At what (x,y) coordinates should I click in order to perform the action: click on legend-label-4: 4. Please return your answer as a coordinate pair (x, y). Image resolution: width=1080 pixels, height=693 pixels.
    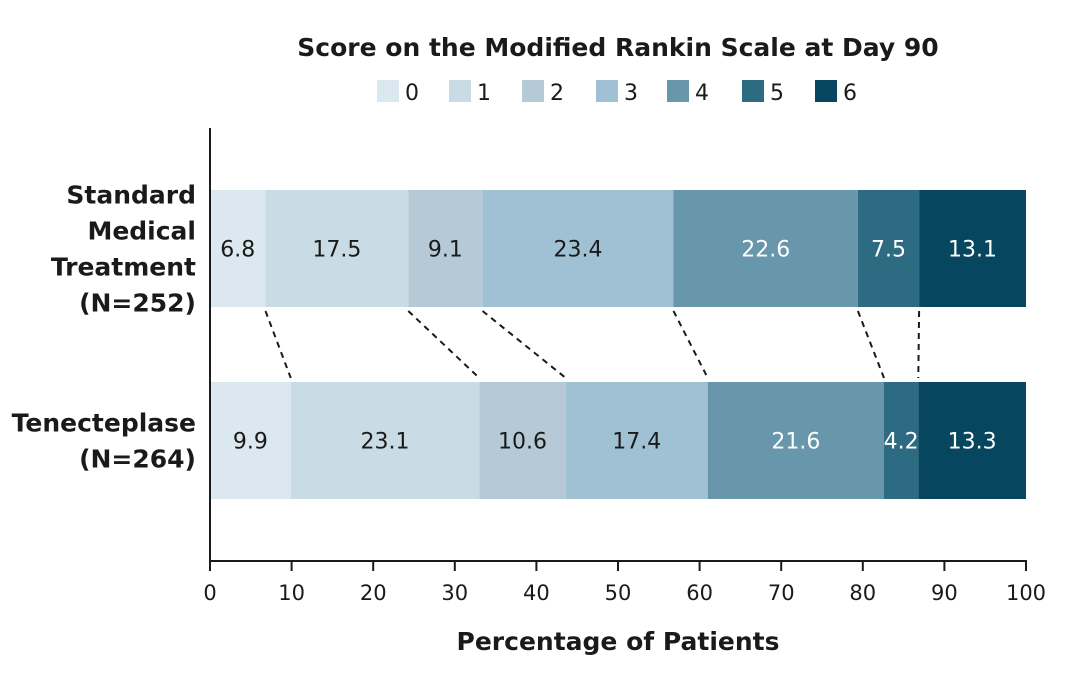
    Looking at the image, I should click on (702, 93).